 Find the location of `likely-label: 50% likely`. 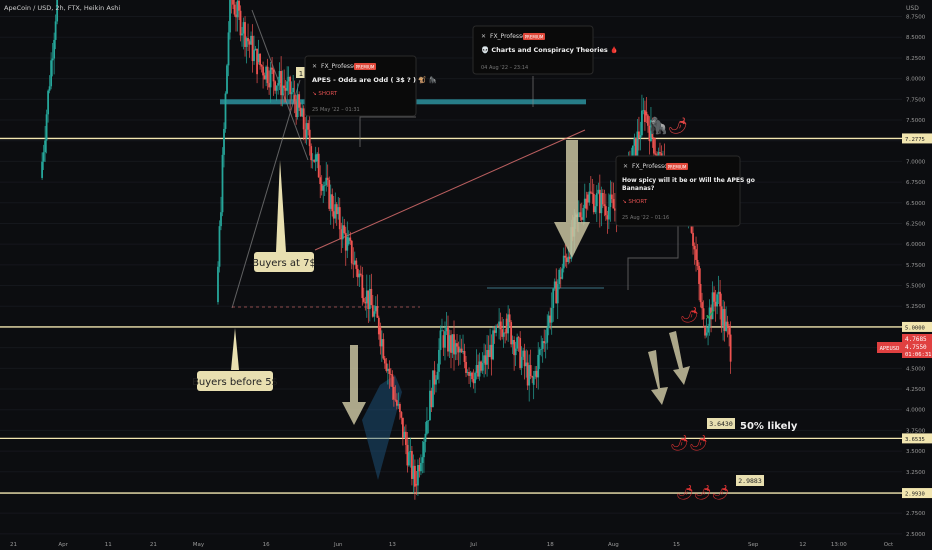

likely-label: 50% likely is located at coordinates (769, 426).